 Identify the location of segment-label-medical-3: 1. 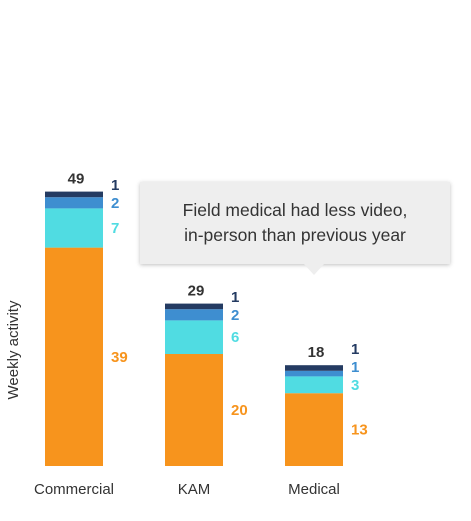
(355, 349).